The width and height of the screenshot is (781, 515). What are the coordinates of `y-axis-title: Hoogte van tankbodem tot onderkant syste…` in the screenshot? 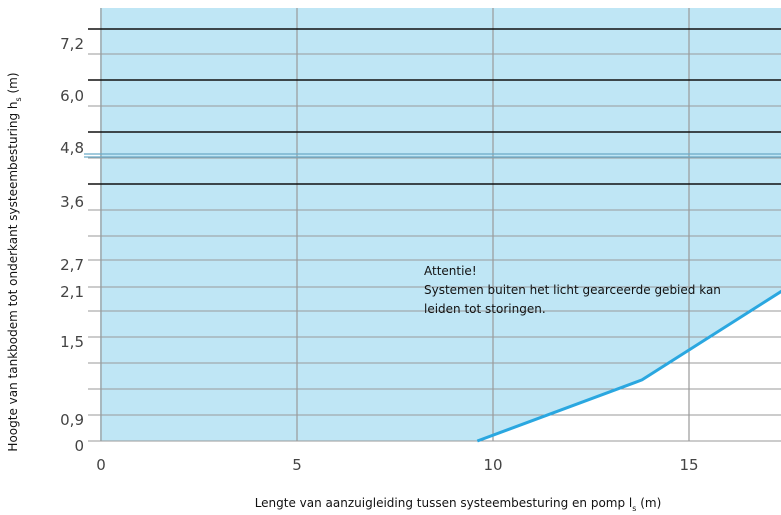 It's located at (14, 261).